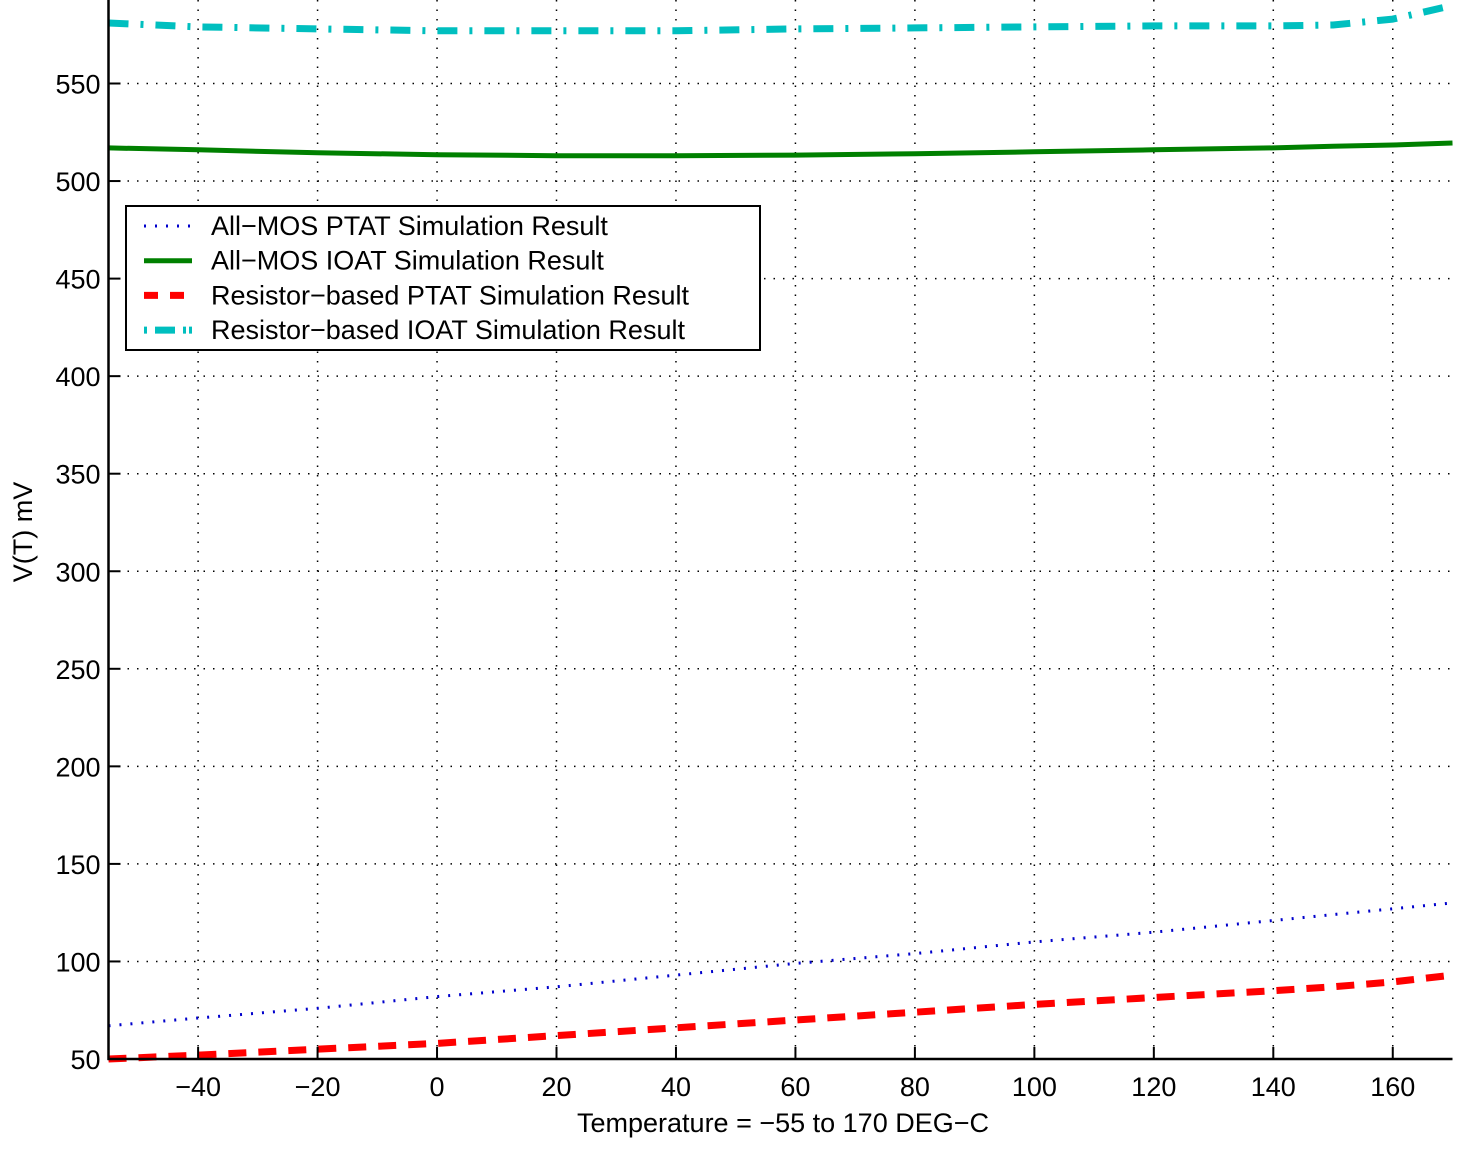 The width and height of the screenshot is (1472, 1155). Describe the element at coordinates (1034, 1087) in the screenshot. I see `x-tick-label: 100` at that location.